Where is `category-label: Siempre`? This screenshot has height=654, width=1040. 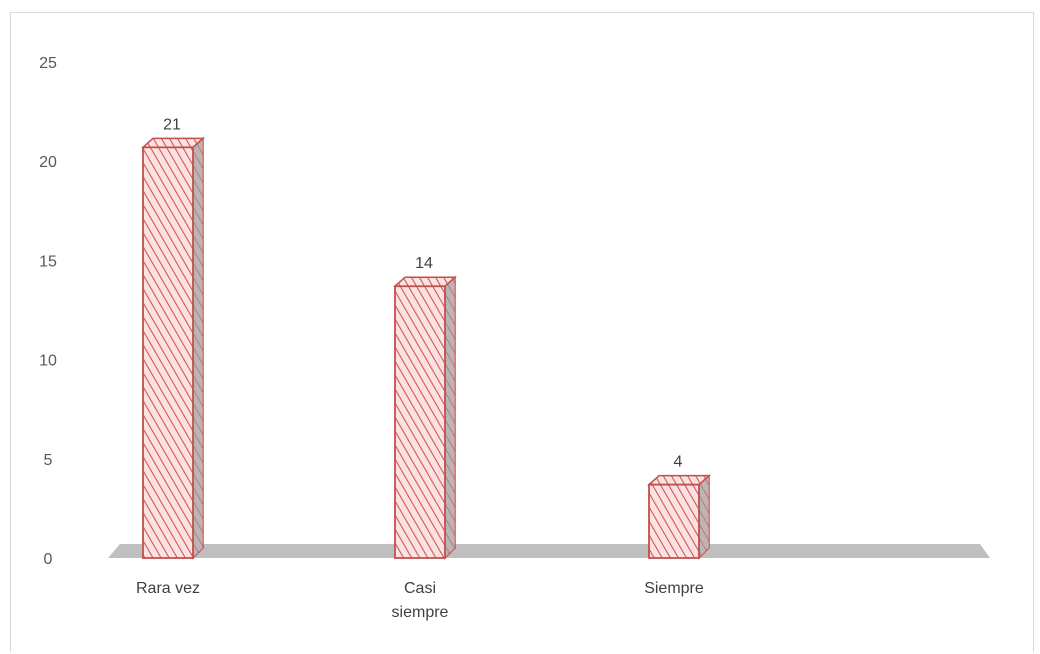
category-label: Siempre is located at coordinates (674, 588).